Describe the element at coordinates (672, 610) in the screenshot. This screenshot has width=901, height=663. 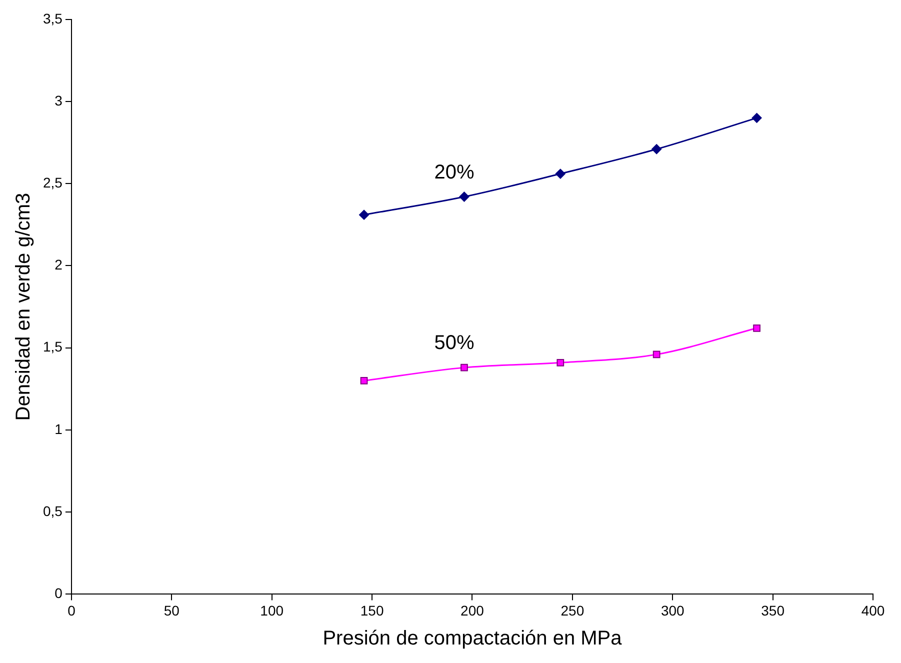
I see `x-tick-label: 300` at that location.